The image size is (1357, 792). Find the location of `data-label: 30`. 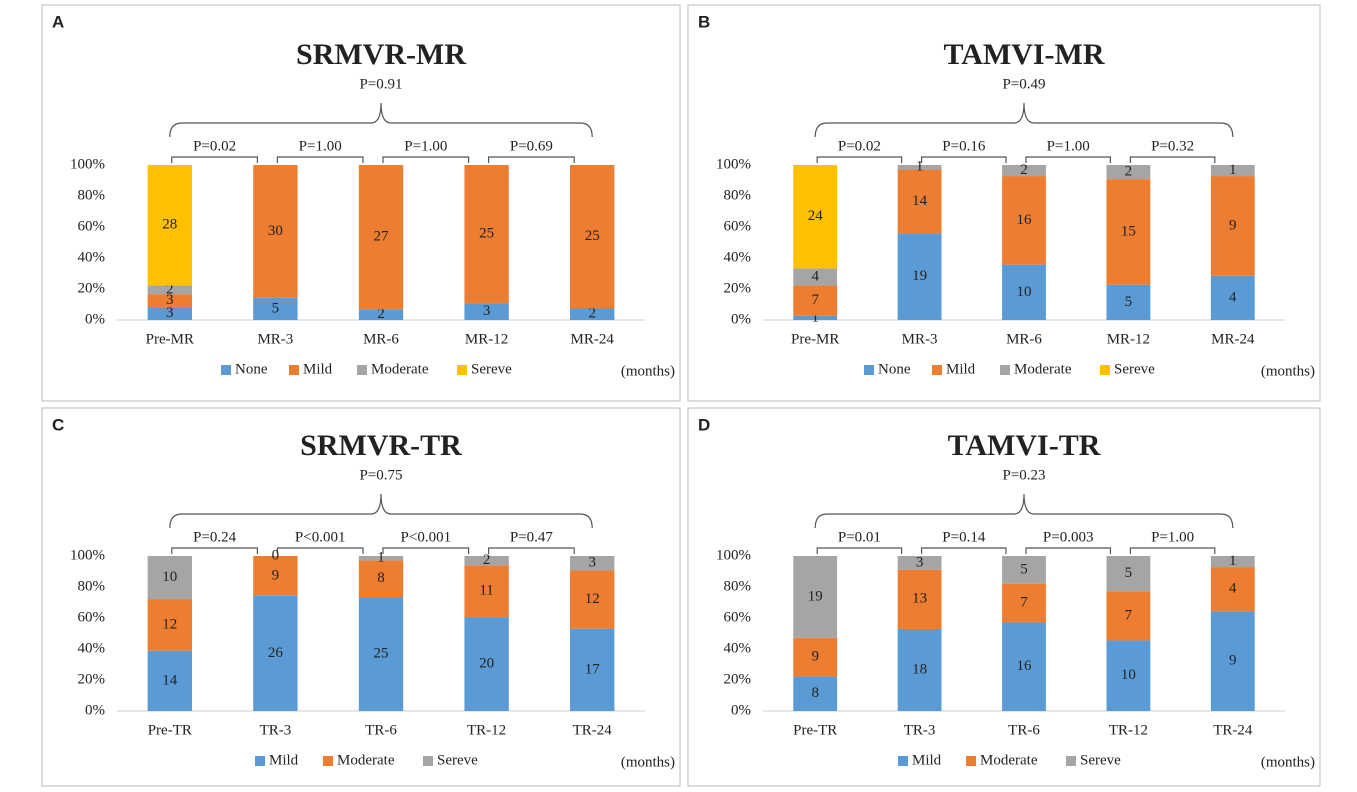

data-label: 30 is located at coordinates (275, 231).